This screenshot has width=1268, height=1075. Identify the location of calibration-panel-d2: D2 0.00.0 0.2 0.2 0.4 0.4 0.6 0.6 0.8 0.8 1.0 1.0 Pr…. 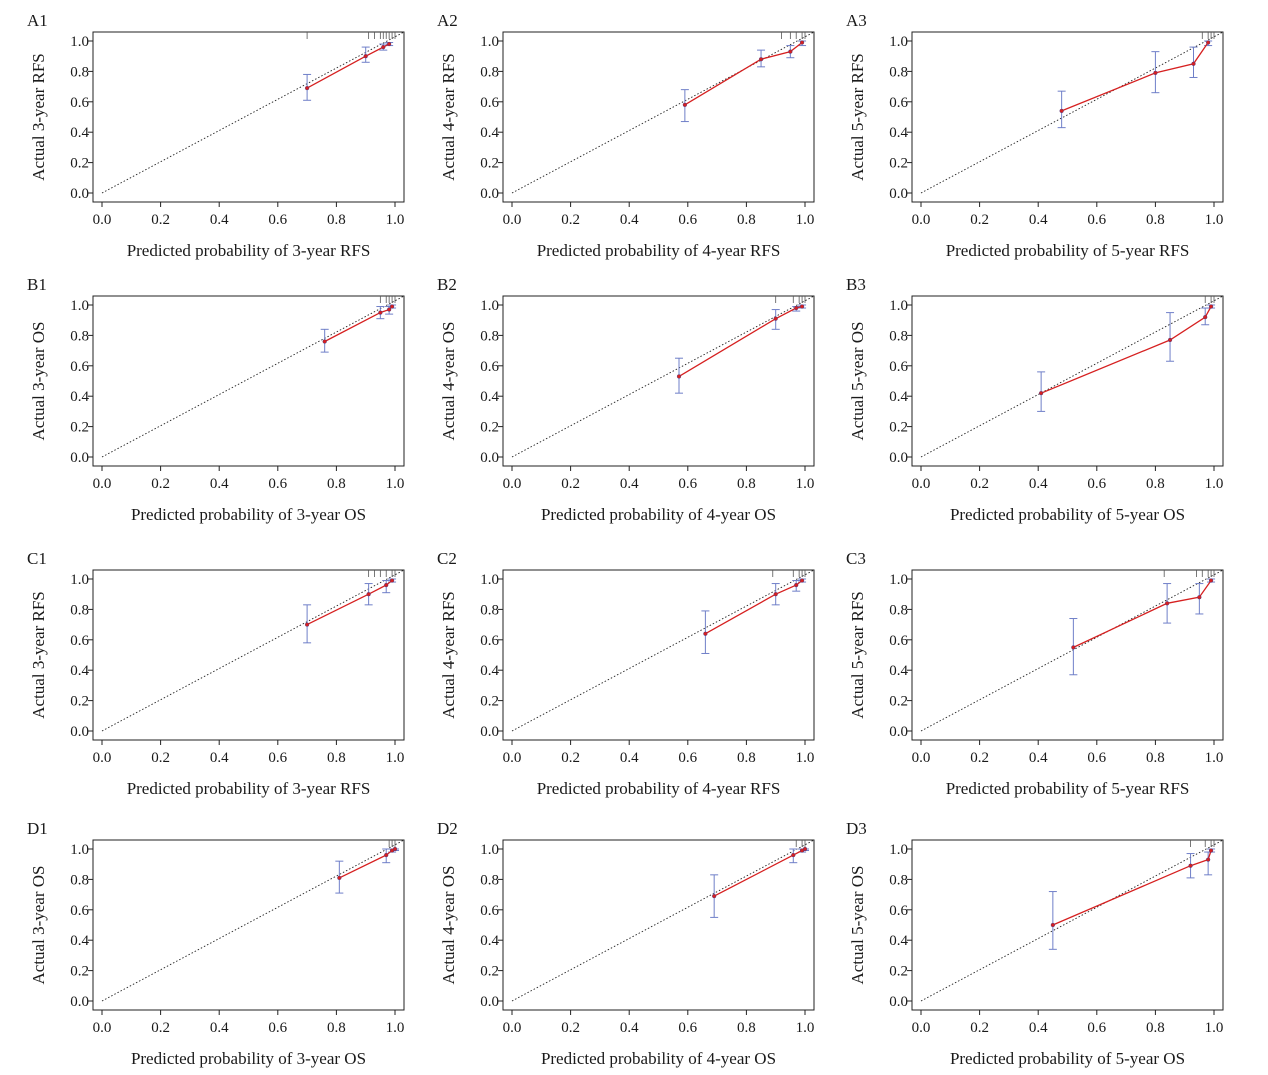
(626, 943).